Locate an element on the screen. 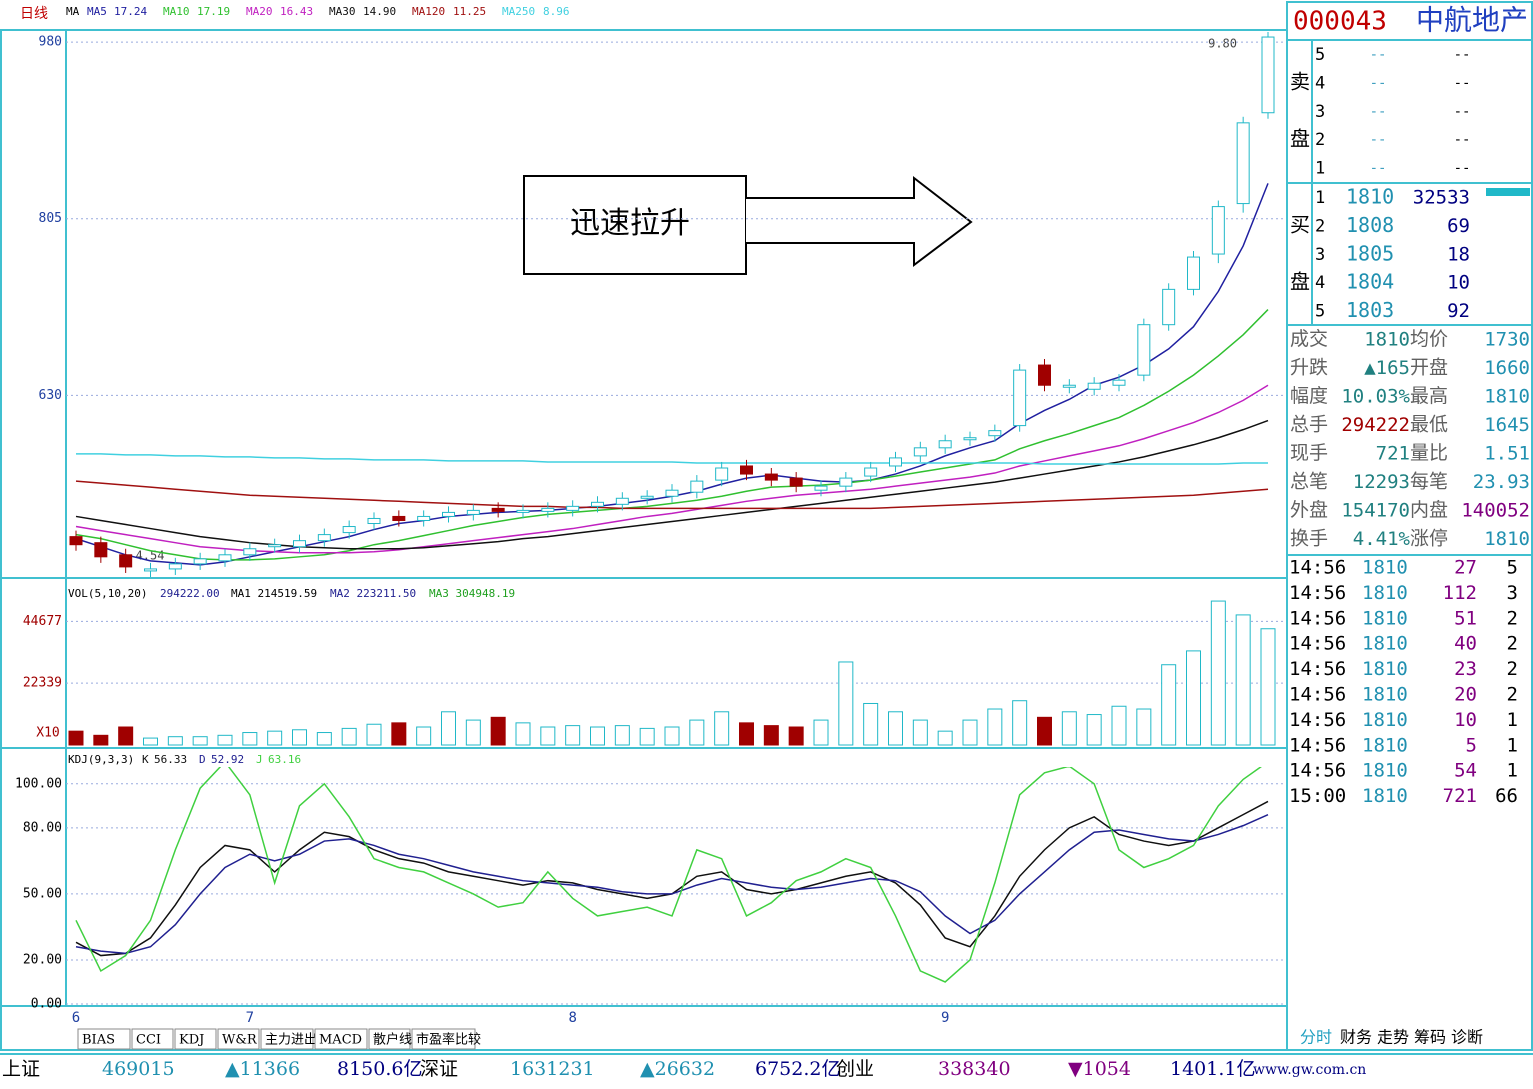 Image resolution: width=1533 pixels, height=1089 pixels. label: MA1 214519.59 is located at coordinates (274, 593).